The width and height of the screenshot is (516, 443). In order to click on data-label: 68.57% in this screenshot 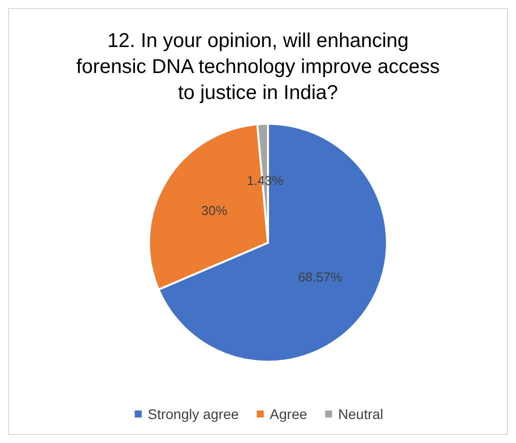, I will do `click(320, 277)`.